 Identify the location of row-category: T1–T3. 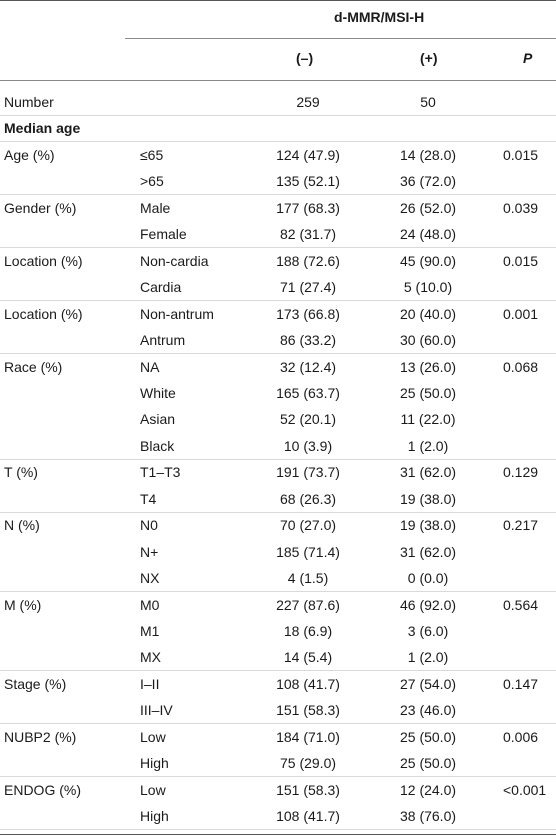
(160, 472).